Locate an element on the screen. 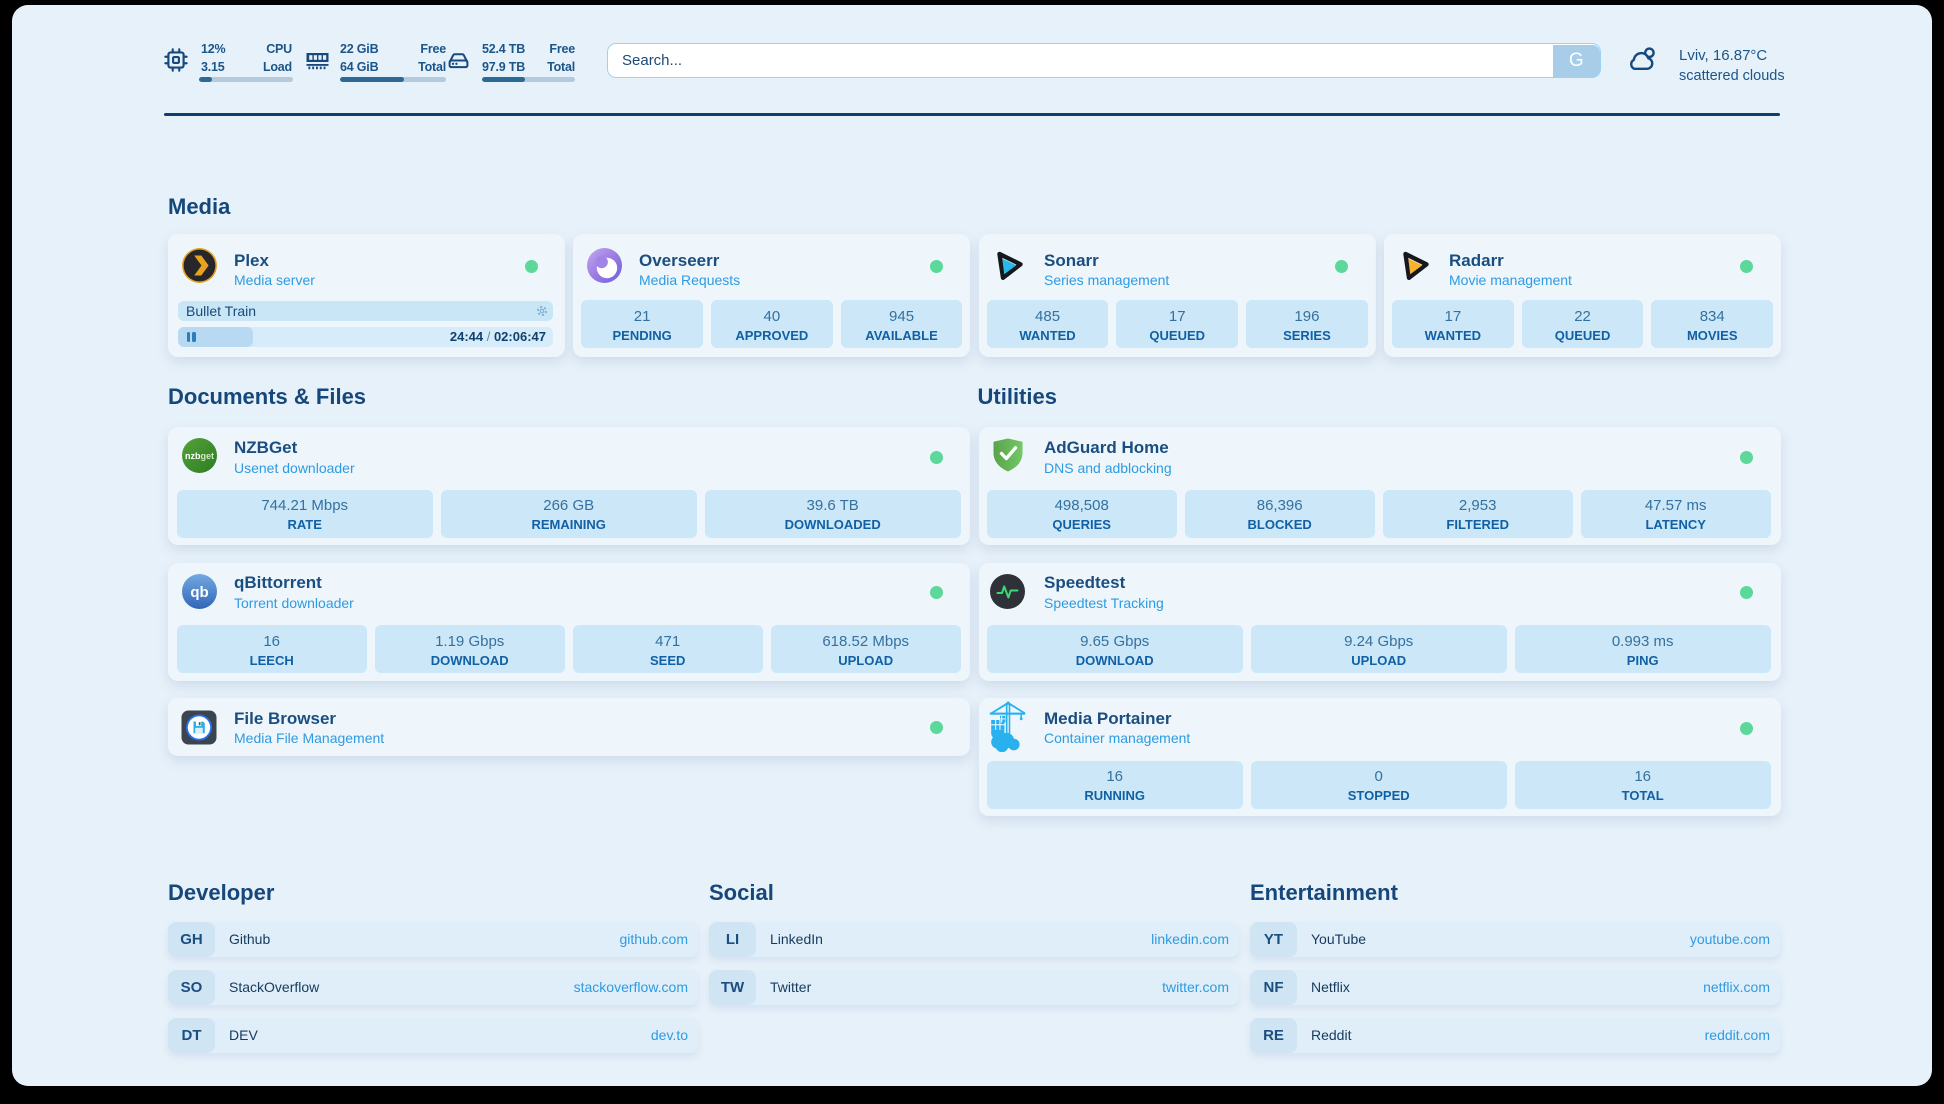  svg-text: qb is located at coordinates (199, 592).